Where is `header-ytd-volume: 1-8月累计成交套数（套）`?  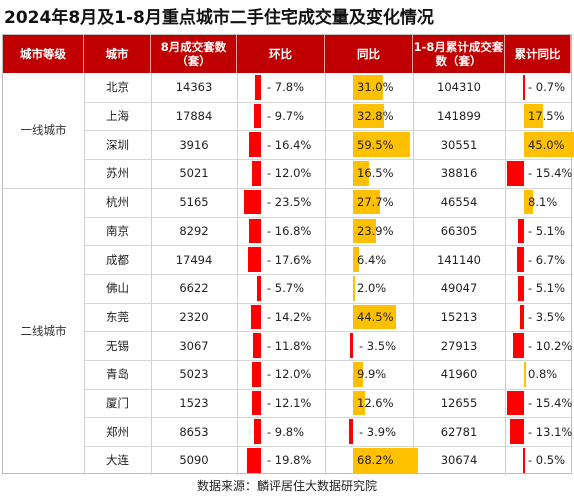 header-ytd-volume: 1-8月累计成交套数（套） is located at coordinates (459, 54).